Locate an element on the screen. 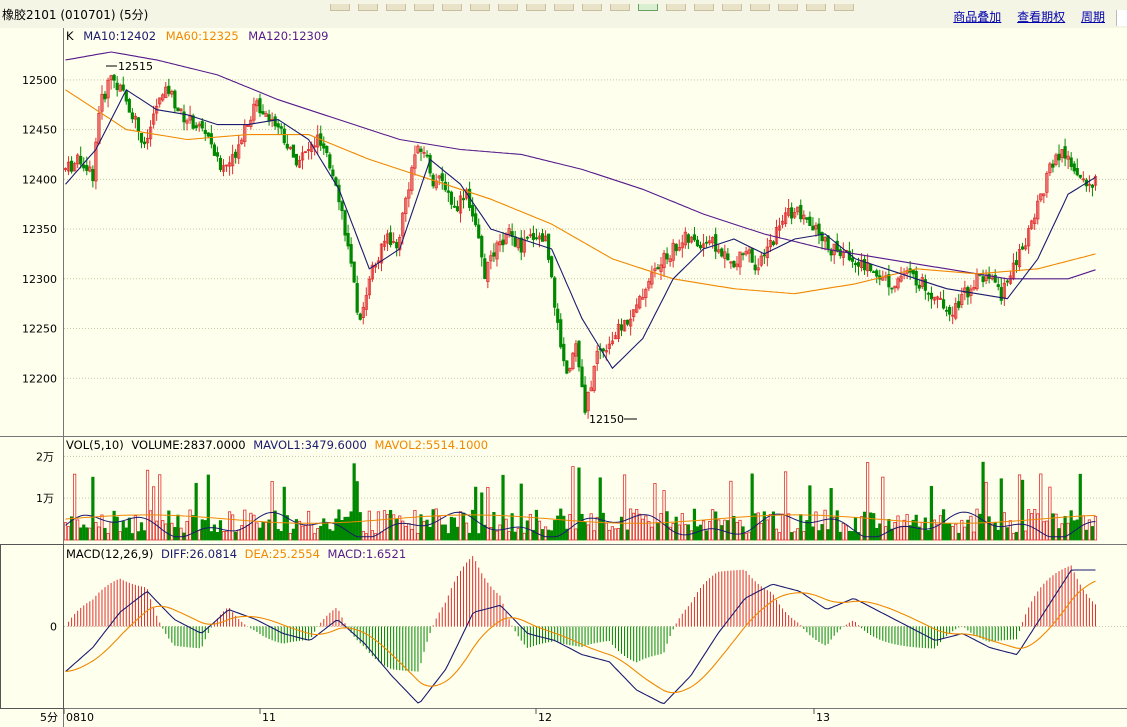 The height and width of the screenshot is (727, 1127). tool-button-active is located at coordinates (648, 7).